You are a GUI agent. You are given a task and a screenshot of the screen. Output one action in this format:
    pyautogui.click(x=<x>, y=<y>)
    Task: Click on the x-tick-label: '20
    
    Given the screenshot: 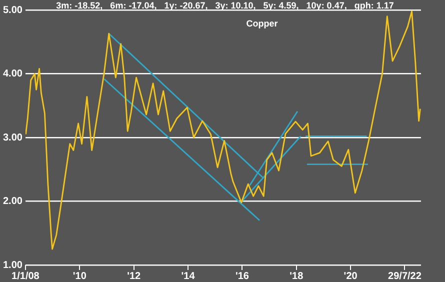 What is the action you would take?
    pyautogui.click(x=351, y=276)
    